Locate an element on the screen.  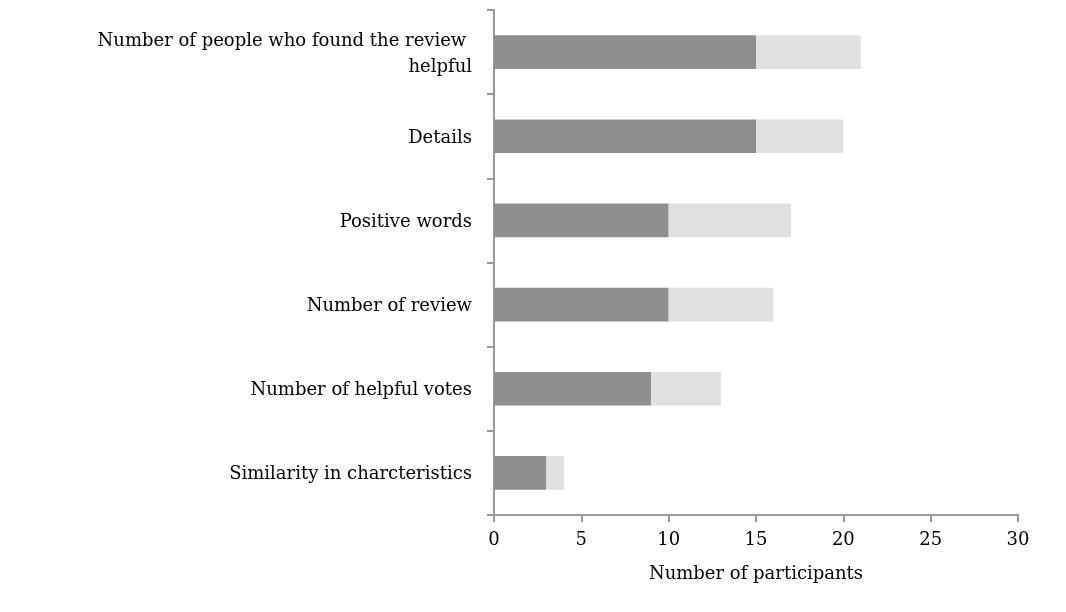
x-tick-label: 20 is located at coordinates (843, 538).